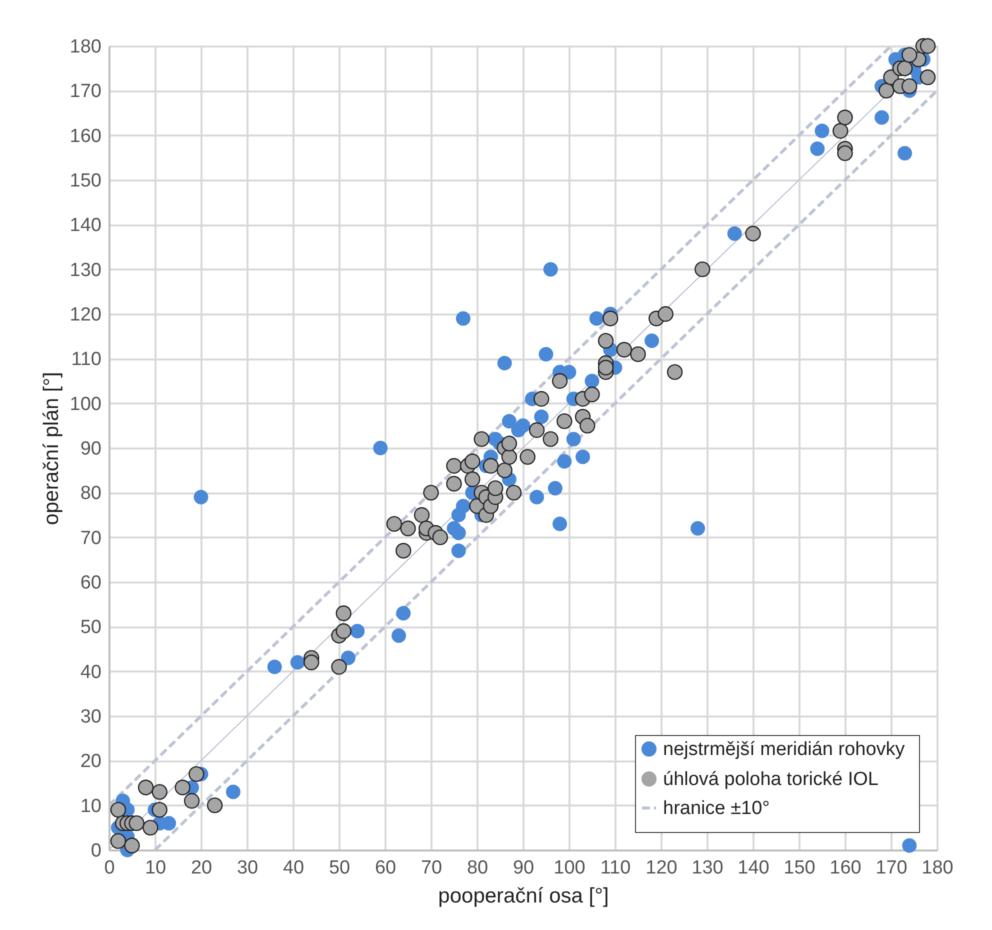  I want to click on y-tick-label: 60, so click(91, 583).